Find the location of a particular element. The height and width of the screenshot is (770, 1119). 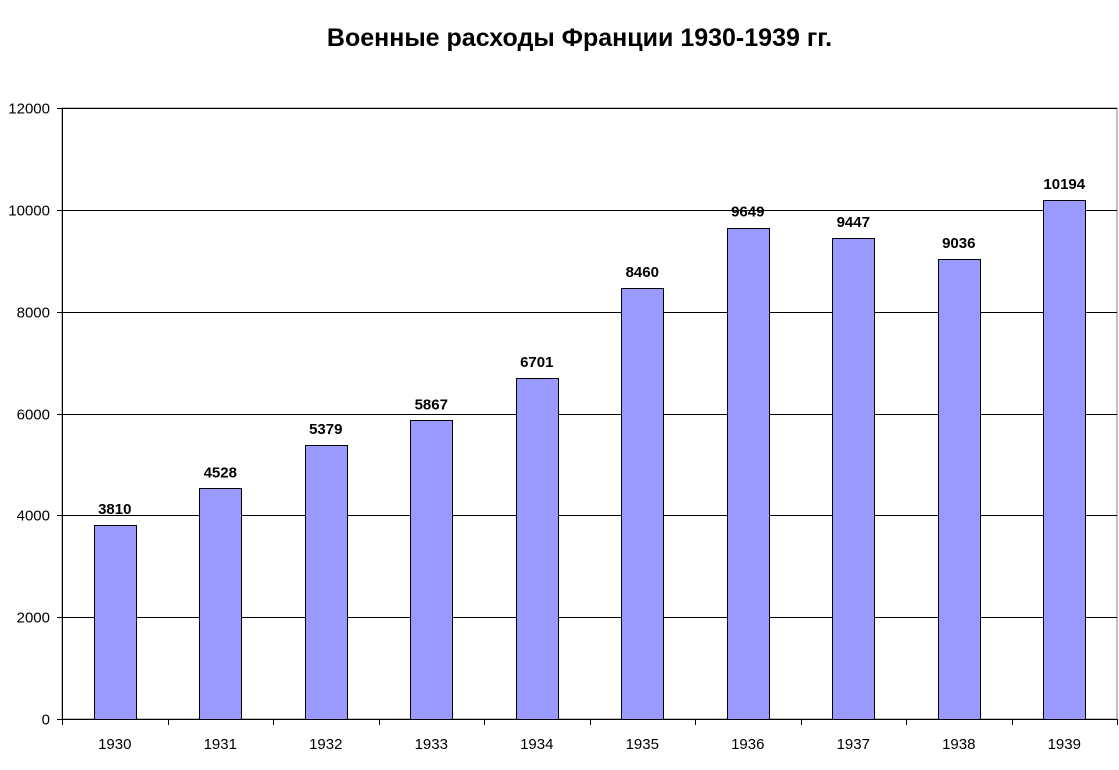

y-tick-label: 8000 is located at coordinates (33, 313).